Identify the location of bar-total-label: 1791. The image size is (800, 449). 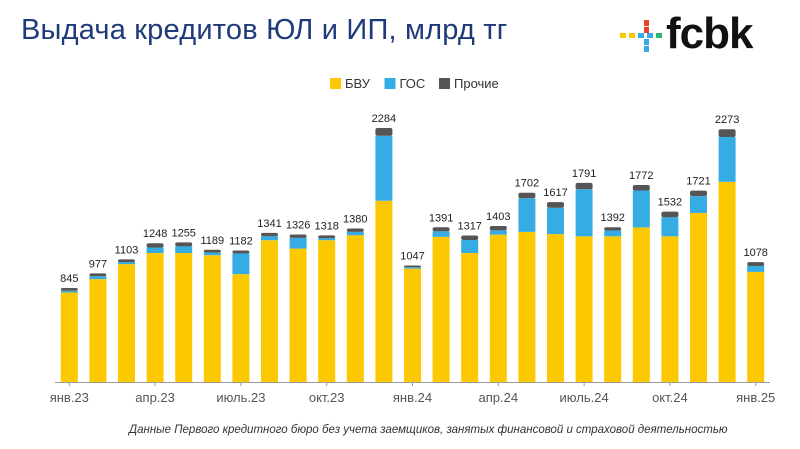
(584, 174).